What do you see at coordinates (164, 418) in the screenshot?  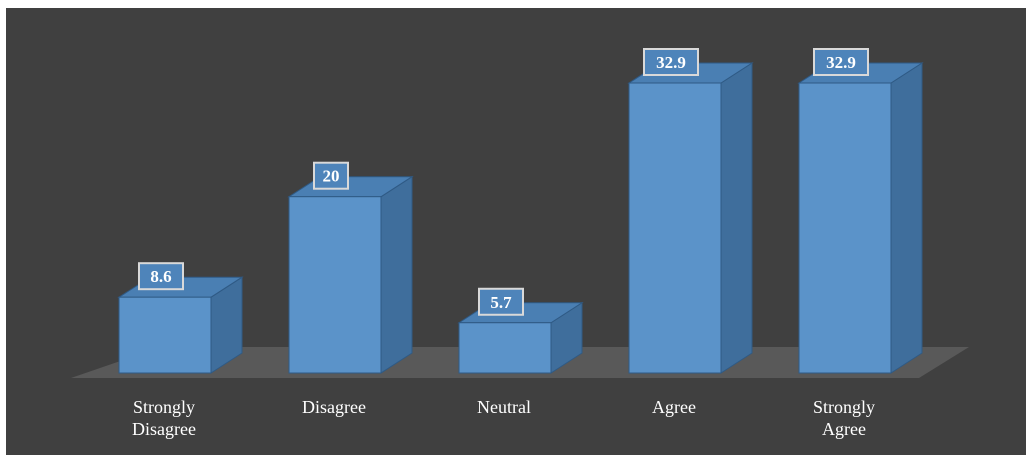 I see `category-label-1: Strongly Disagree` at bounding box center [164, 418].